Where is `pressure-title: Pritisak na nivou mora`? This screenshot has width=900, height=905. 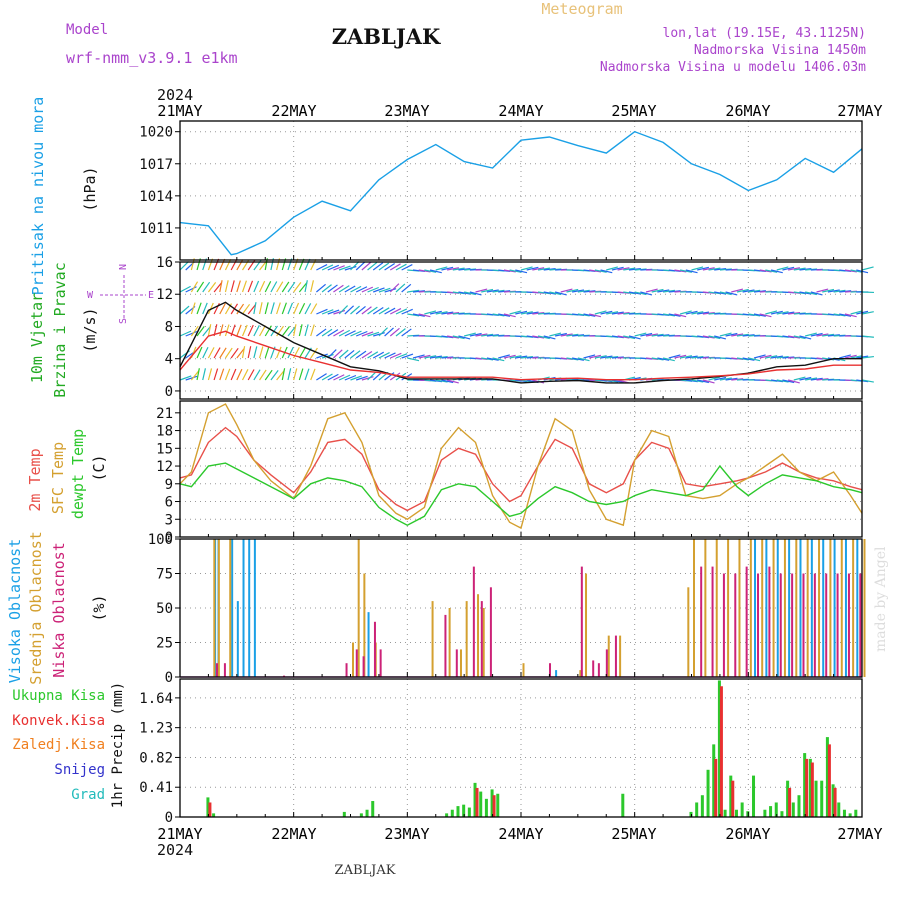 pressure-title: Pritisak na nivou mora is located at coordinates (38, 196).